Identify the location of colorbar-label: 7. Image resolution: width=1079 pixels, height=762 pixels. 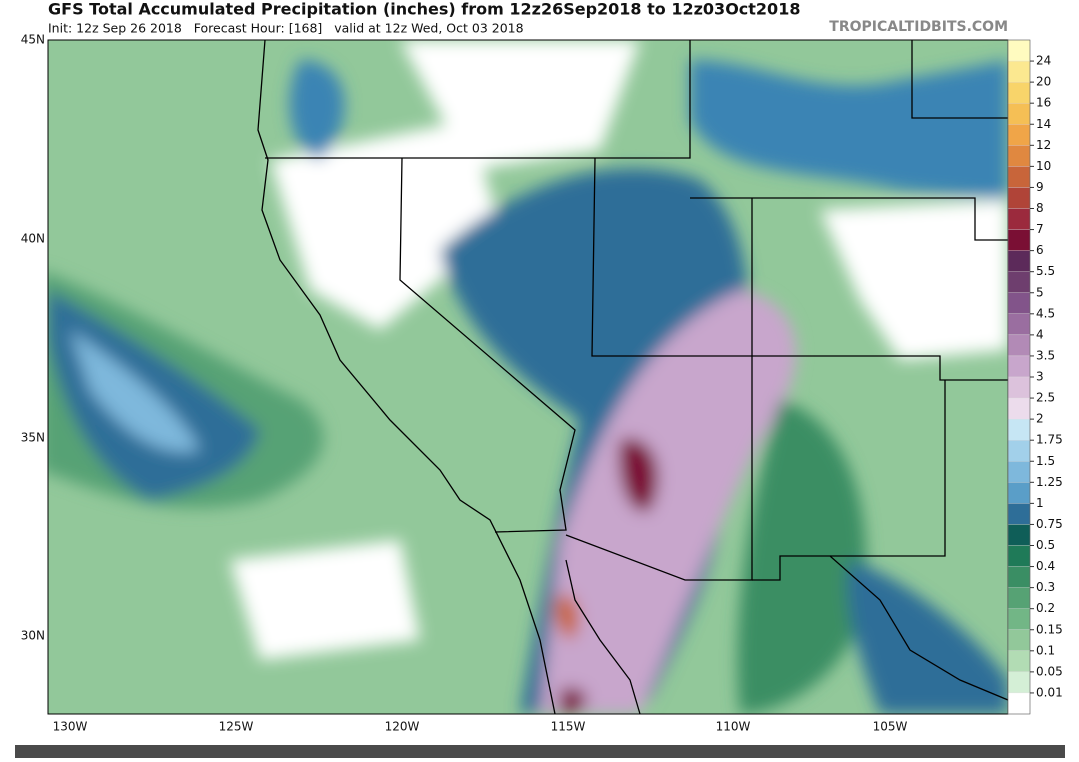
(1040, 229).